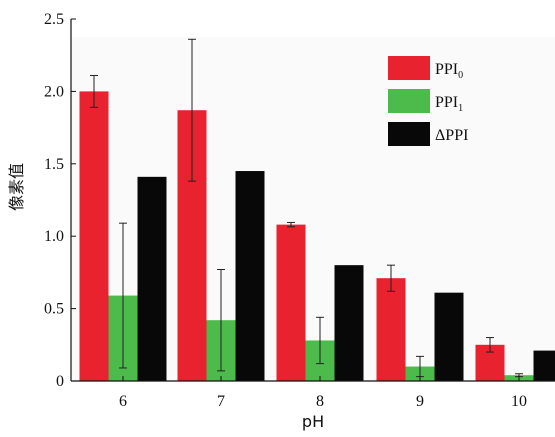  I want to click on y-tick-label-0: 0, so click(60, 381).